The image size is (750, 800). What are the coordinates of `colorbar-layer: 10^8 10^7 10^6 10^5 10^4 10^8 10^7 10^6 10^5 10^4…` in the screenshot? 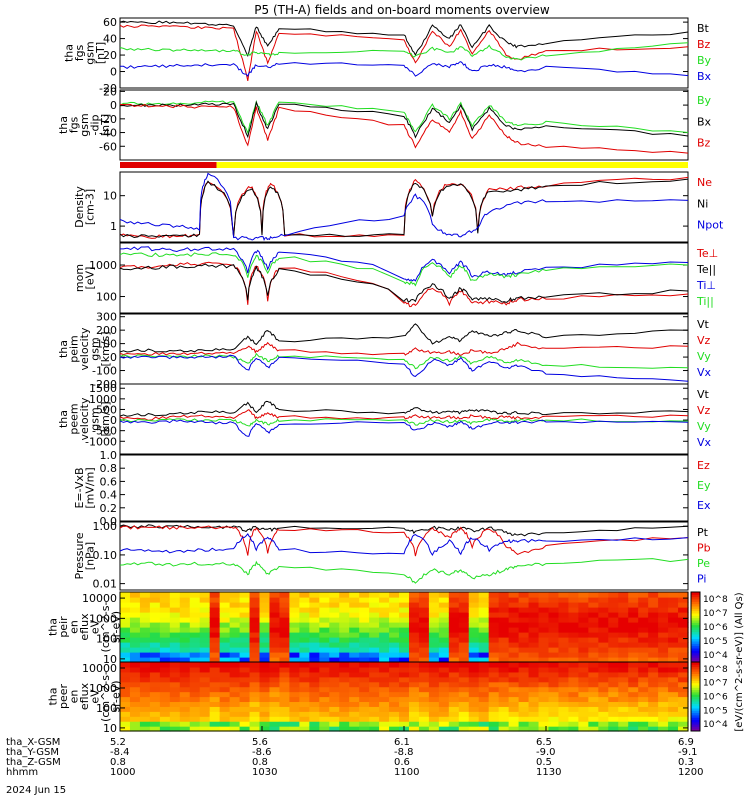 It's located at (717, 661).